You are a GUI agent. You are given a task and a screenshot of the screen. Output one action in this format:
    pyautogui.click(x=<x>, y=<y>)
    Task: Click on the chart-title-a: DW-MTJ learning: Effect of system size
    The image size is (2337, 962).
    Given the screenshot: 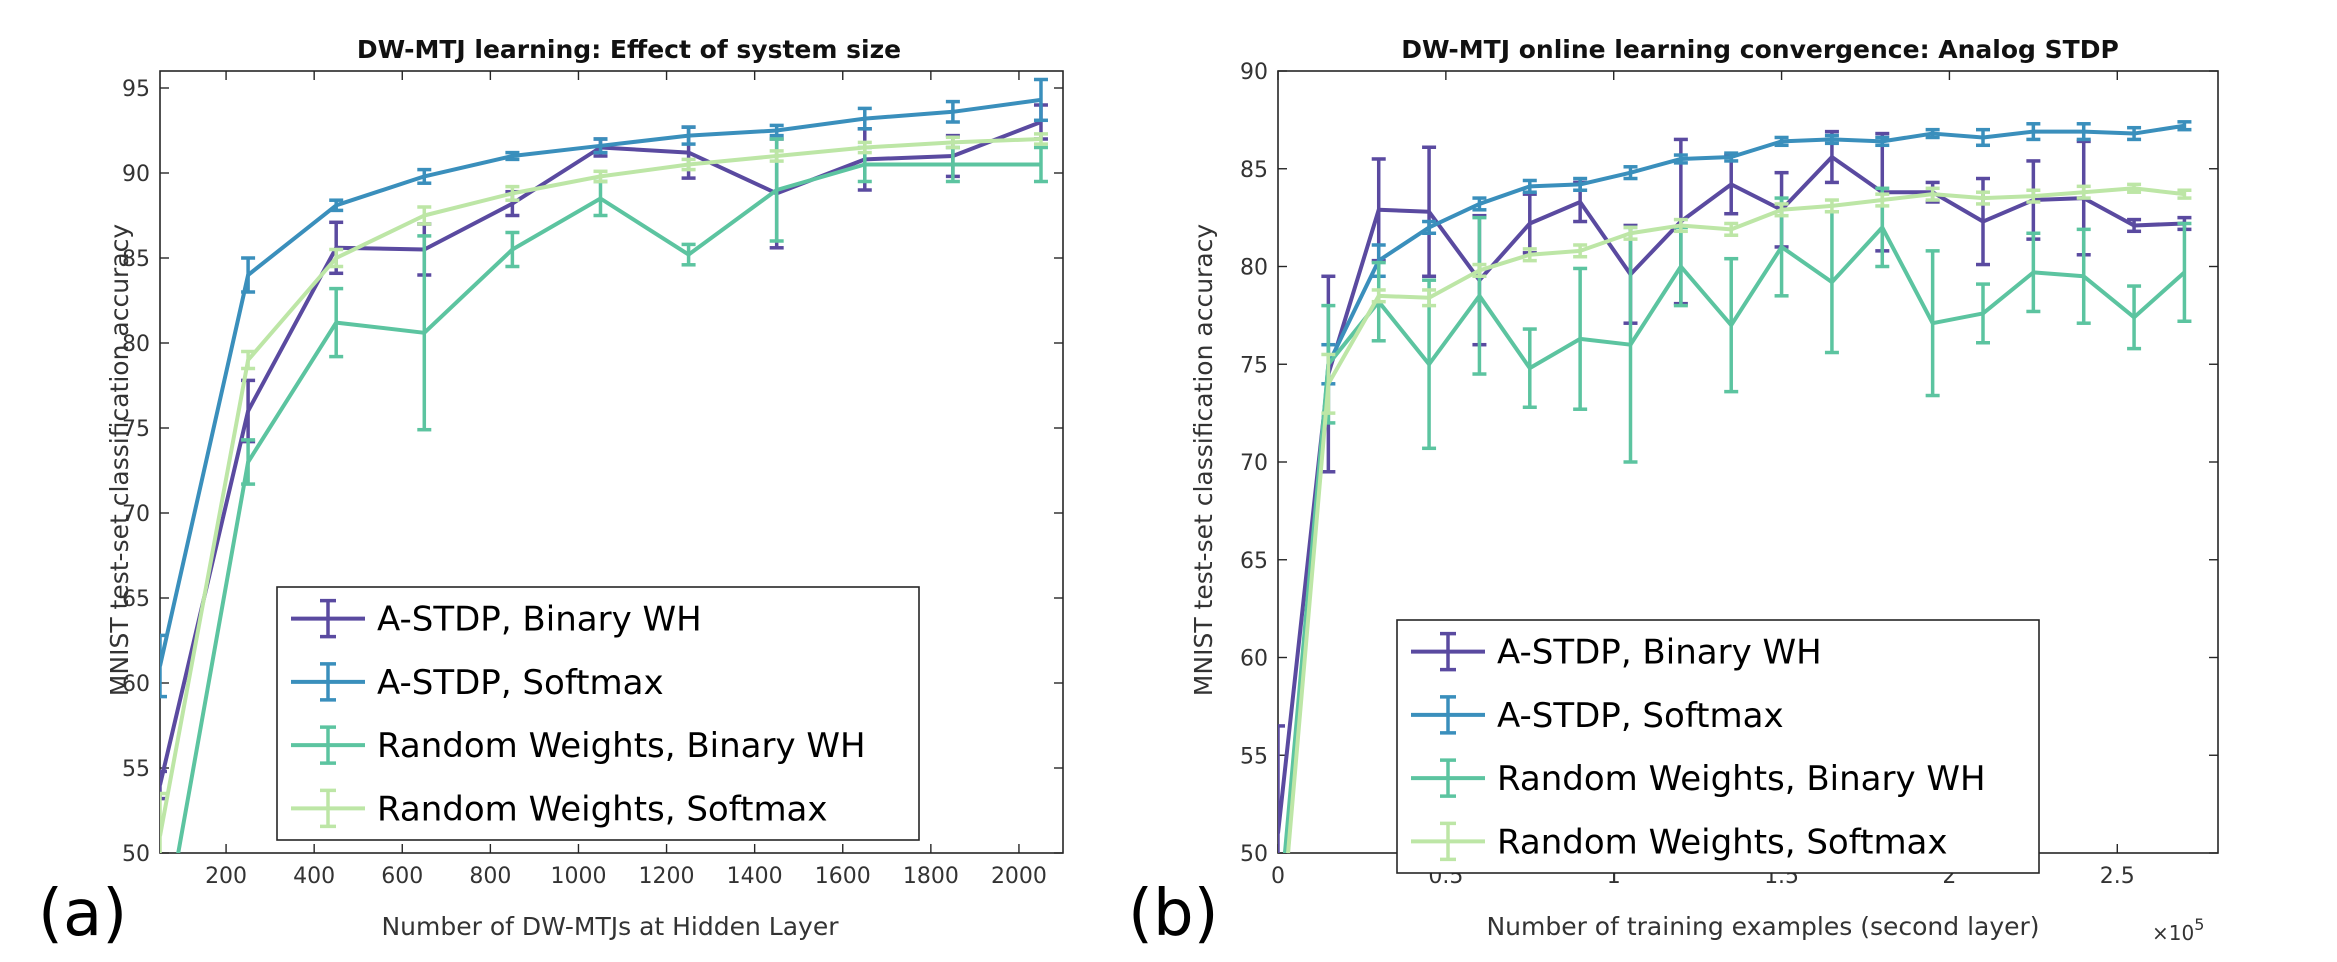 What is the action you would take?
    pyautogui.click(x=629, y=49)
    